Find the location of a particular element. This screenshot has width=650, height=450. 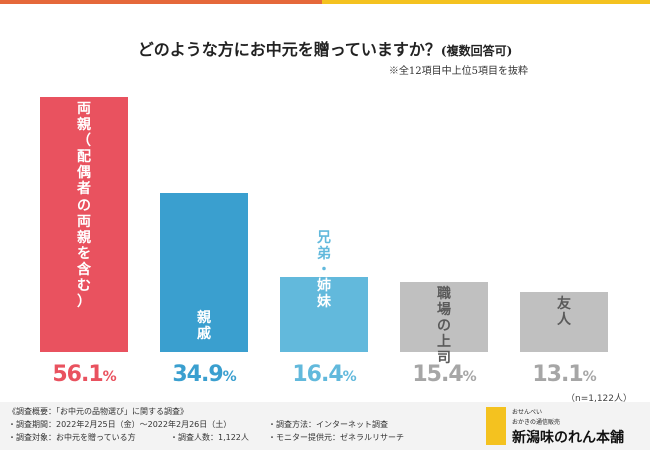

bar-value-3: 16.4% is located at coordinates (324, 374).